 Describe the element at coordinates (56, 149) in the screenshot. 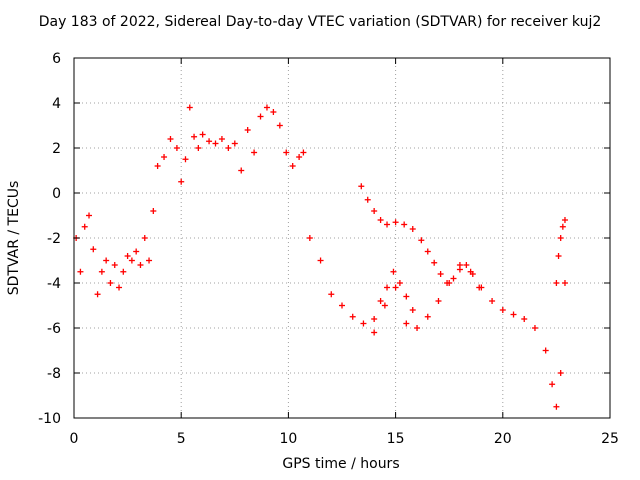

I see `y-tick-label: 2` at that location.